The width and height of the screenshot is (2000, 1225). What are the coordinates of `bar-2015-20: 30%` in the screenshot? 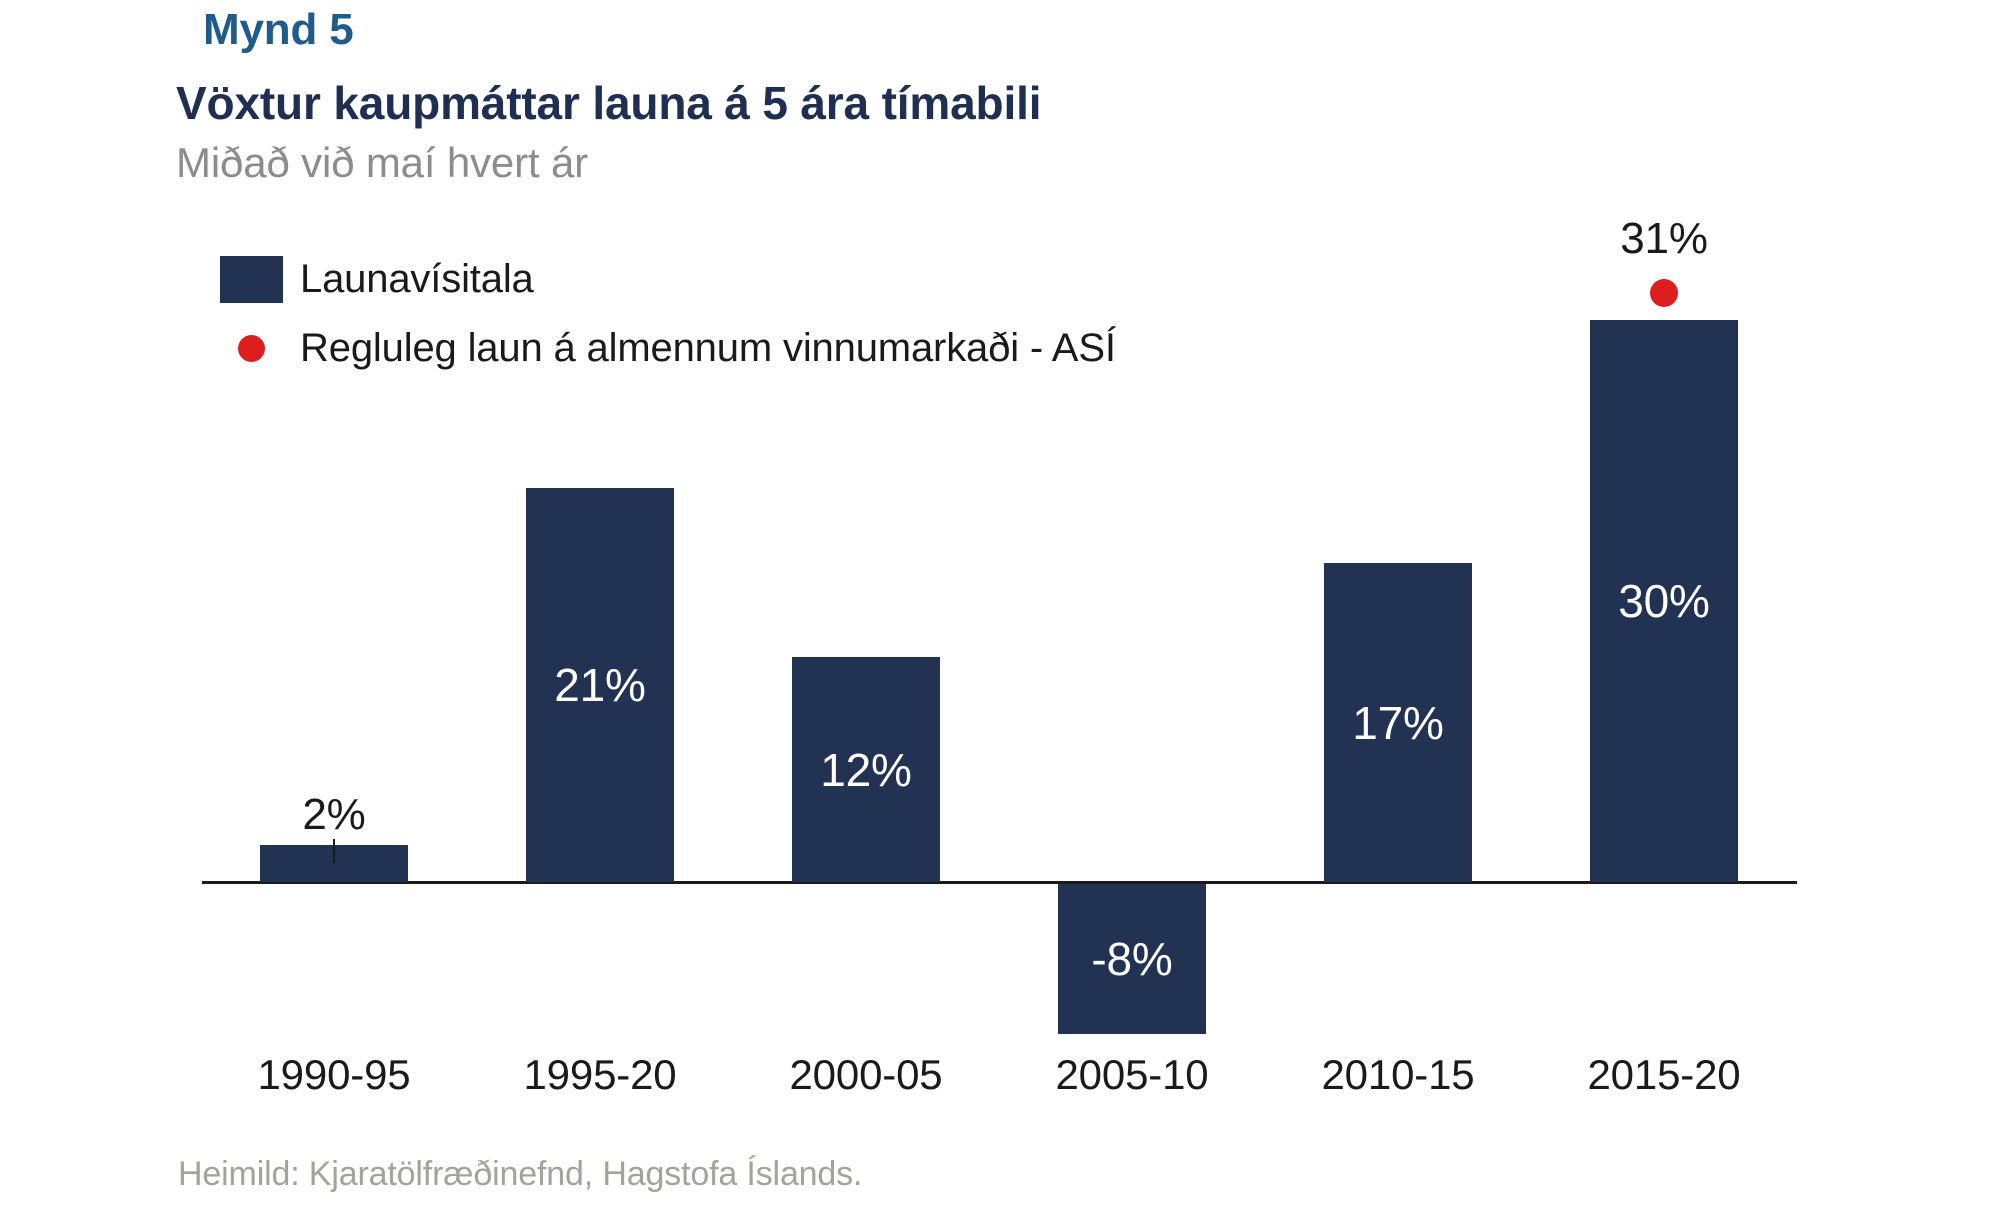 It's located at (1664, 600).